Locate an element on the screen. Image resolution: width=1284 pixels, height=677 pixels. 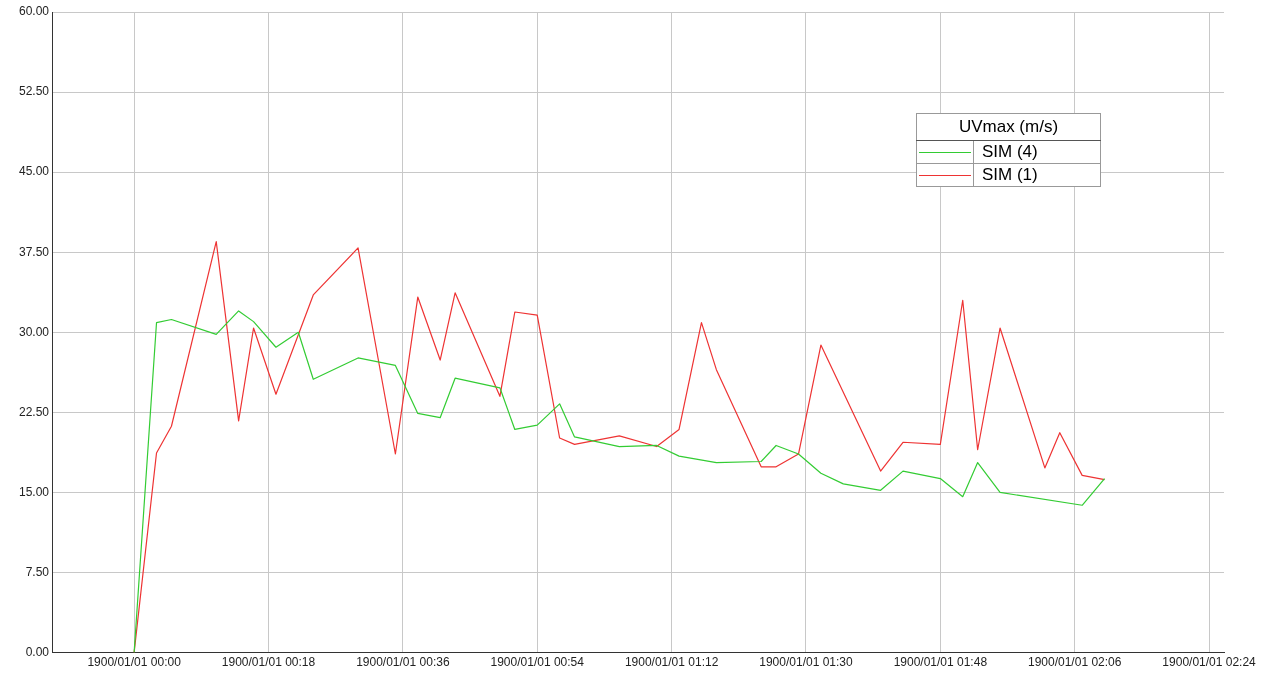
y-tick-label: 52.50 is located at coordinates (34, 91).